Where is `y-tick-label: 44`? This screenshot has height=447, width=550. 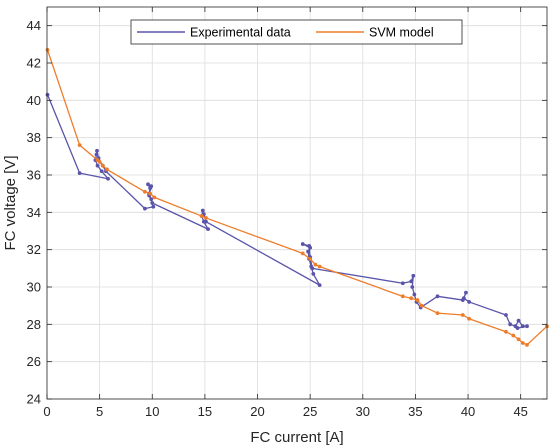
y-tick-label: 44 is located at coordinates (34, 25).